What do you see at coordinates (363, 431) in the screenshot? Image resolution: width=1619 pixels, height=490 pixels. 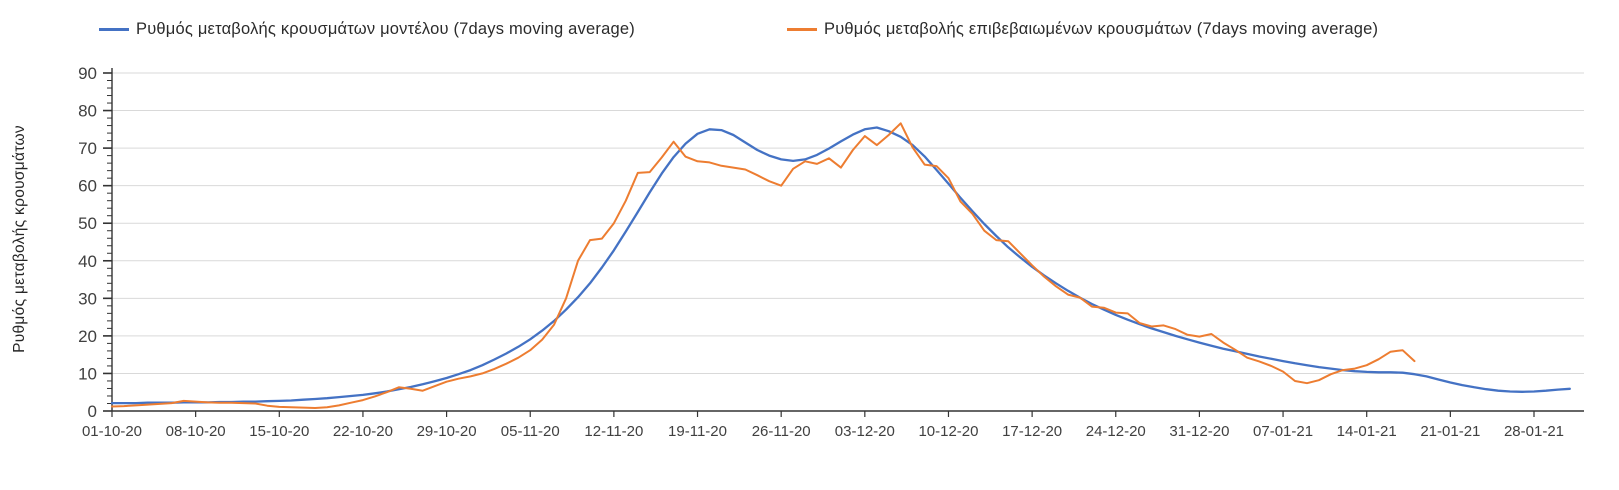 I see `svg-text: 22-10-20` at bounding box center [363, 431].